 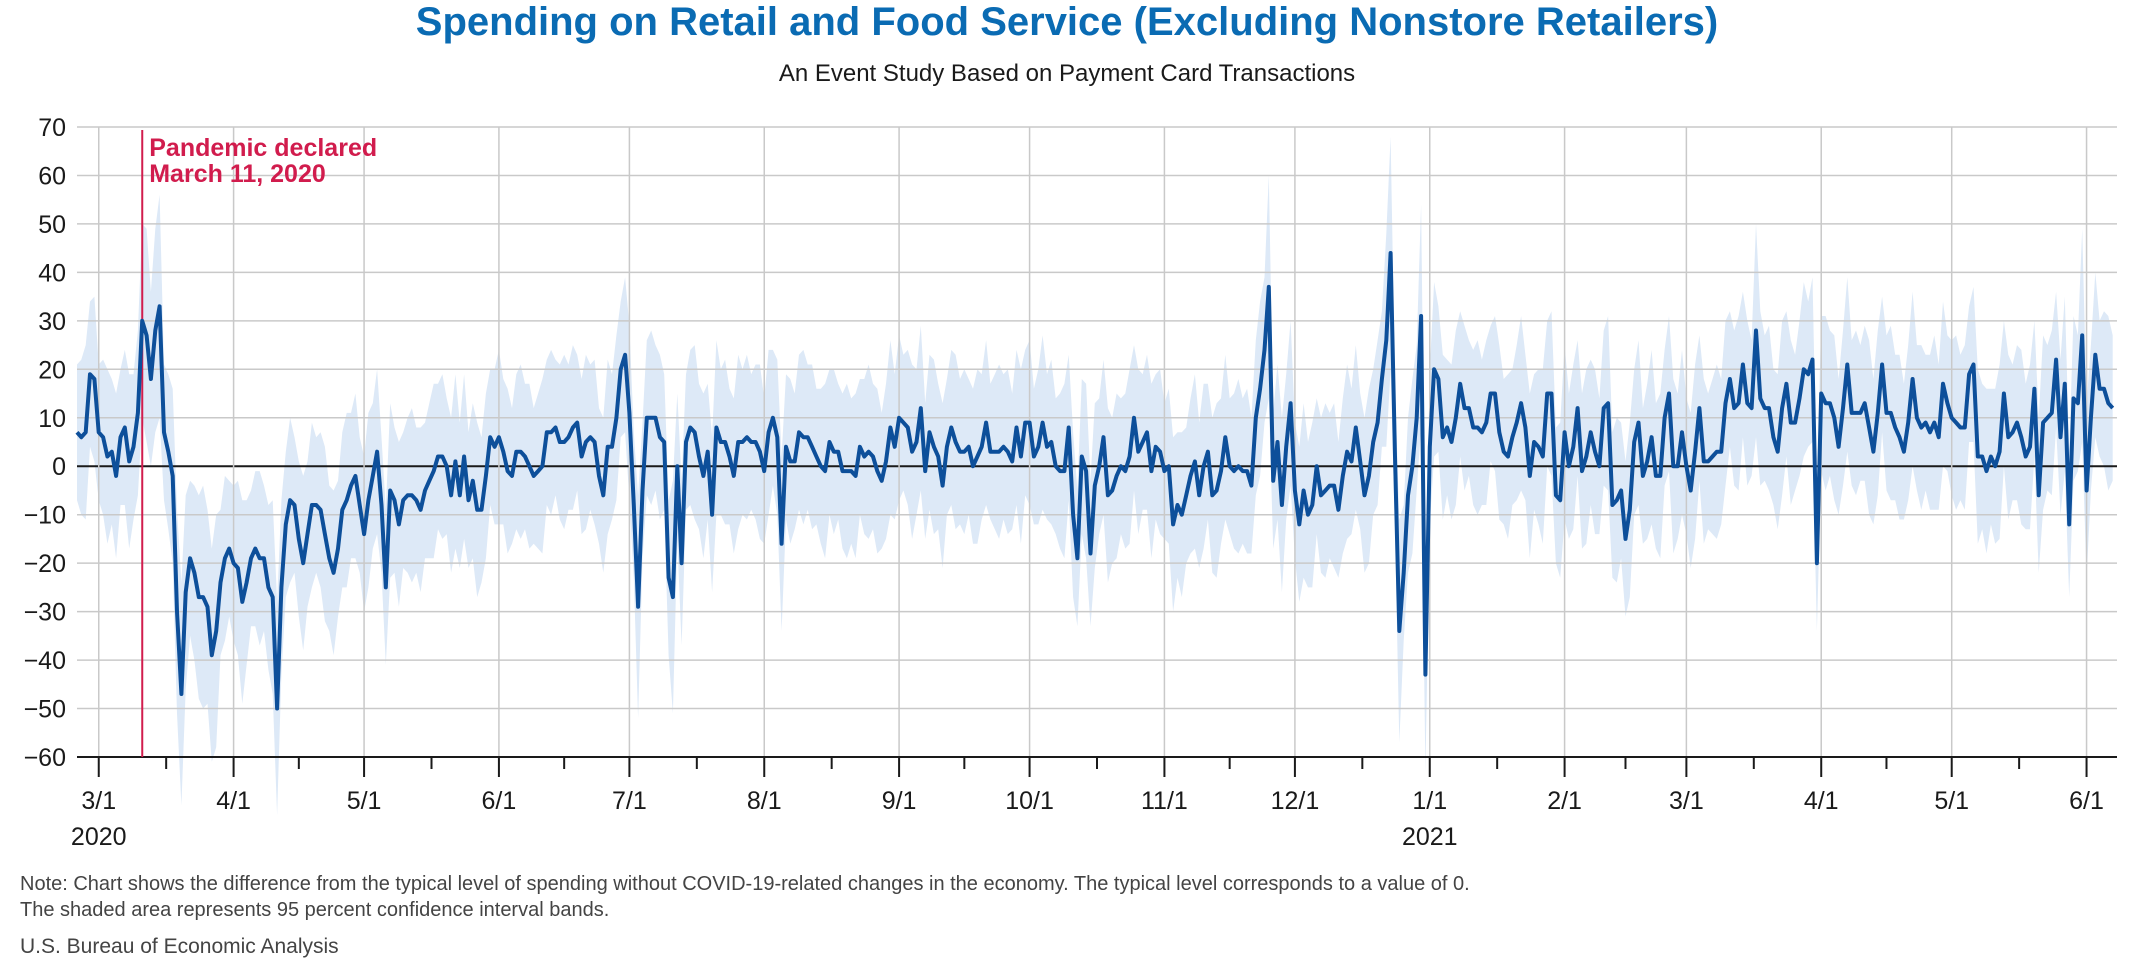 I want to click on annotation-label-line-2: March 11, 2020, so click(x=237, y=174).